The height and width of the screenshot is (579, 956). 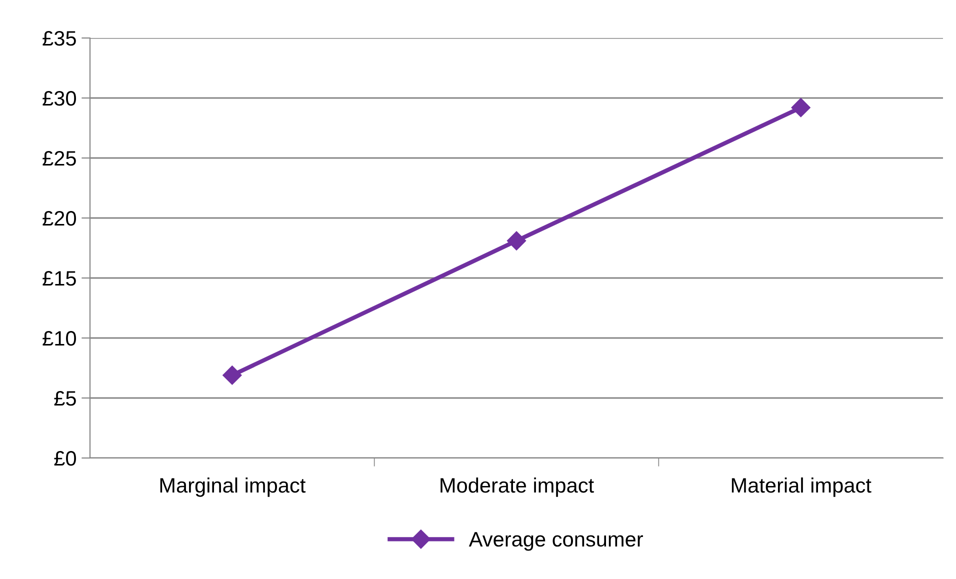 I want to click on y-tick-label: £5, so click(x=65, y=398).